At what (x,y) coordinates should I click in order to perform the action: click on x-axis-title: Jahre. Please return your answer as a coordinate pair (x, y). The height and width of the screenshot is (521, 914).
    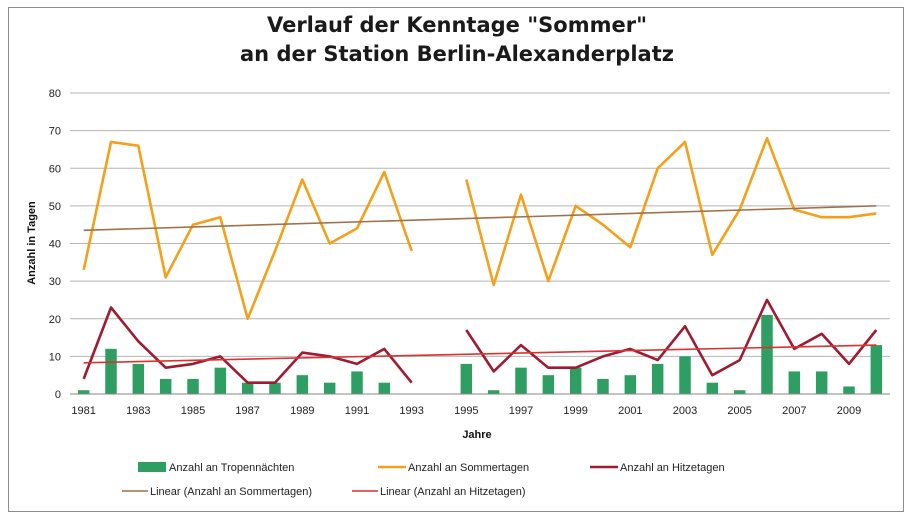
    Looking at the image, I should click on (476, 435).